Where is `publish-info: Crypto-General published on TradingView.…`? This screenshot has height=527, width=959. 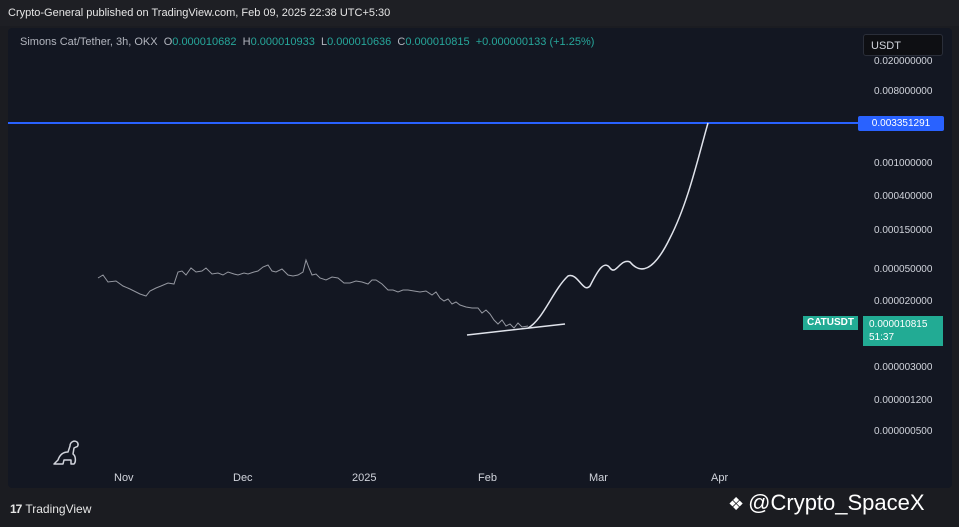 publish-info: Crypto-General published on TradingView.… is located at coordinates (199, 13).